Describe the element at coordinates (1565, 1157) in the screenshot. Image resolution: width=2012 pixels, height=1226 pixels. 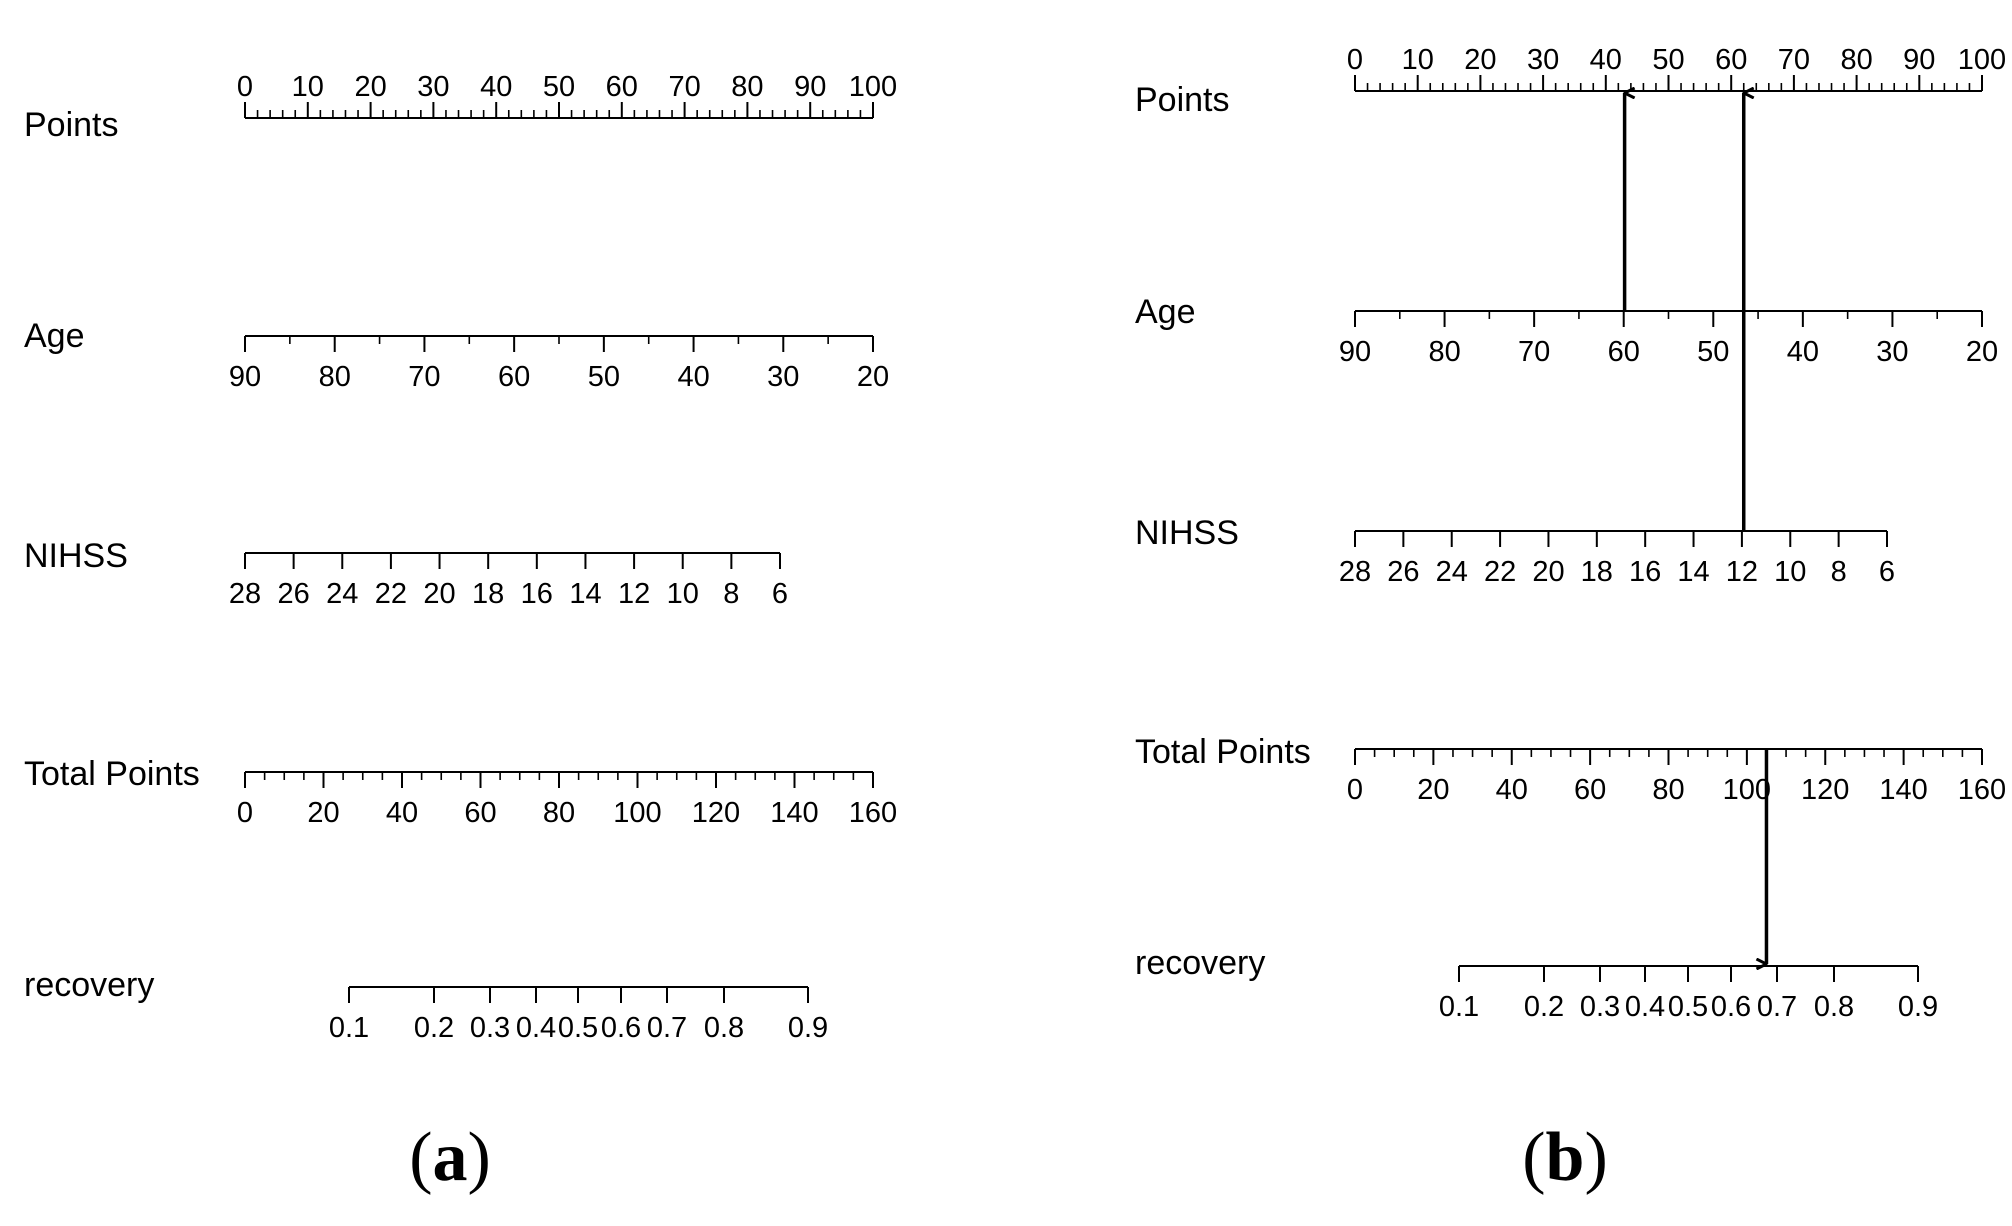
I see `panel-caption-letter: b` at that location.